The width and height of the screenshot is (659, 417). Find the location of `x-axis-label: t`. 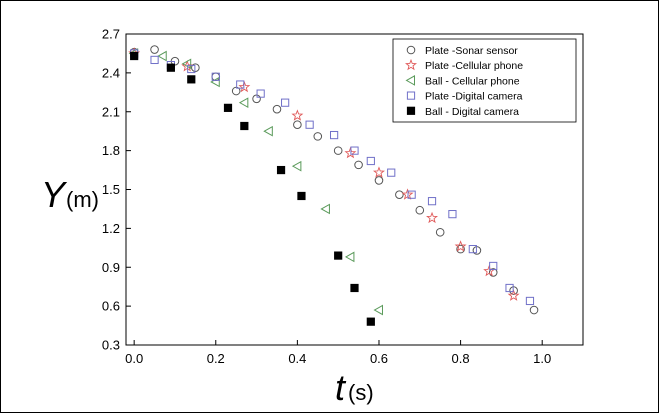

x-axis-label: t is located at coordinates (341, 387).